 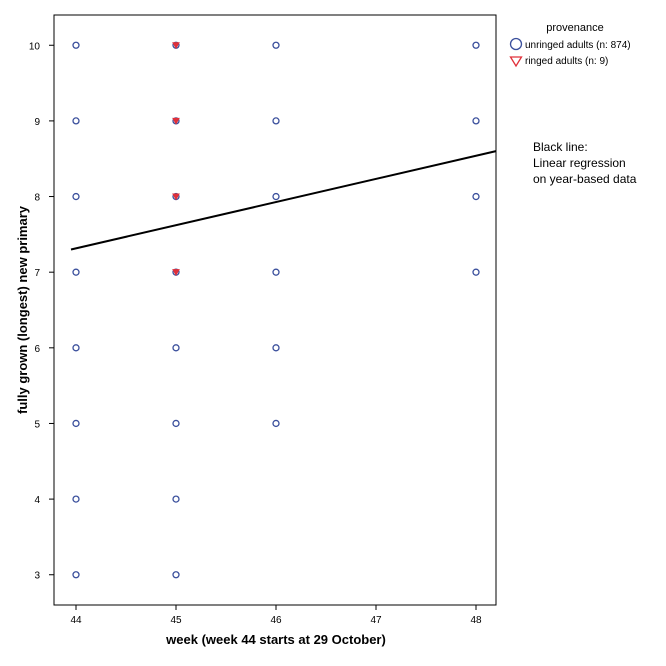 I want to click on legend-label-unringed: unringed adults (n: 874), so click(x=578, y=45).